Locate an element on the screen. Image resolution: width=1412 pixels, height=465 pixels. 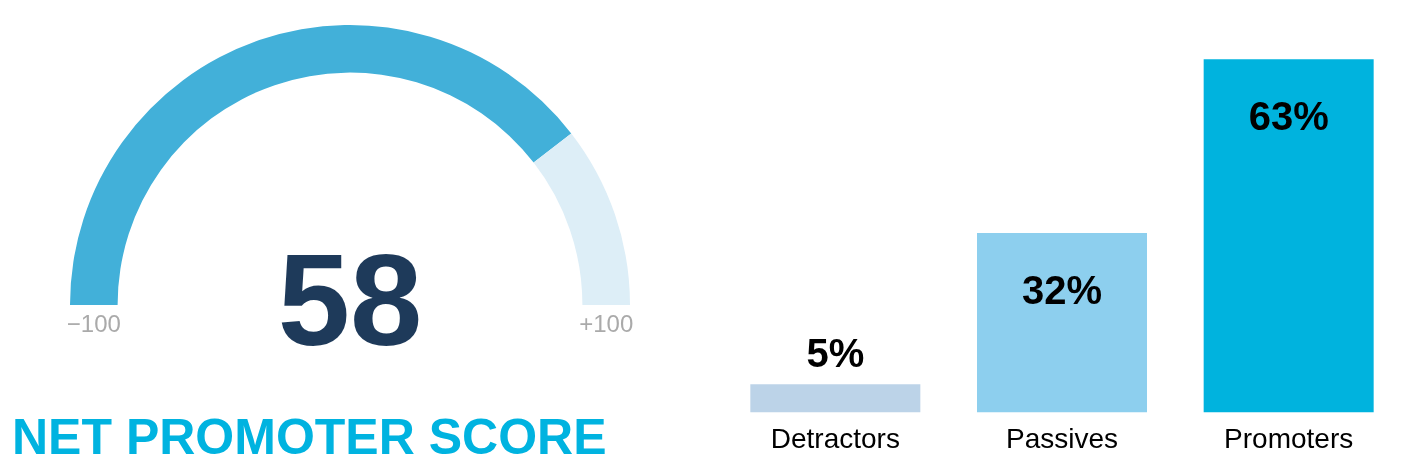
data-label: 32% is located at coordinates (1062, 290).